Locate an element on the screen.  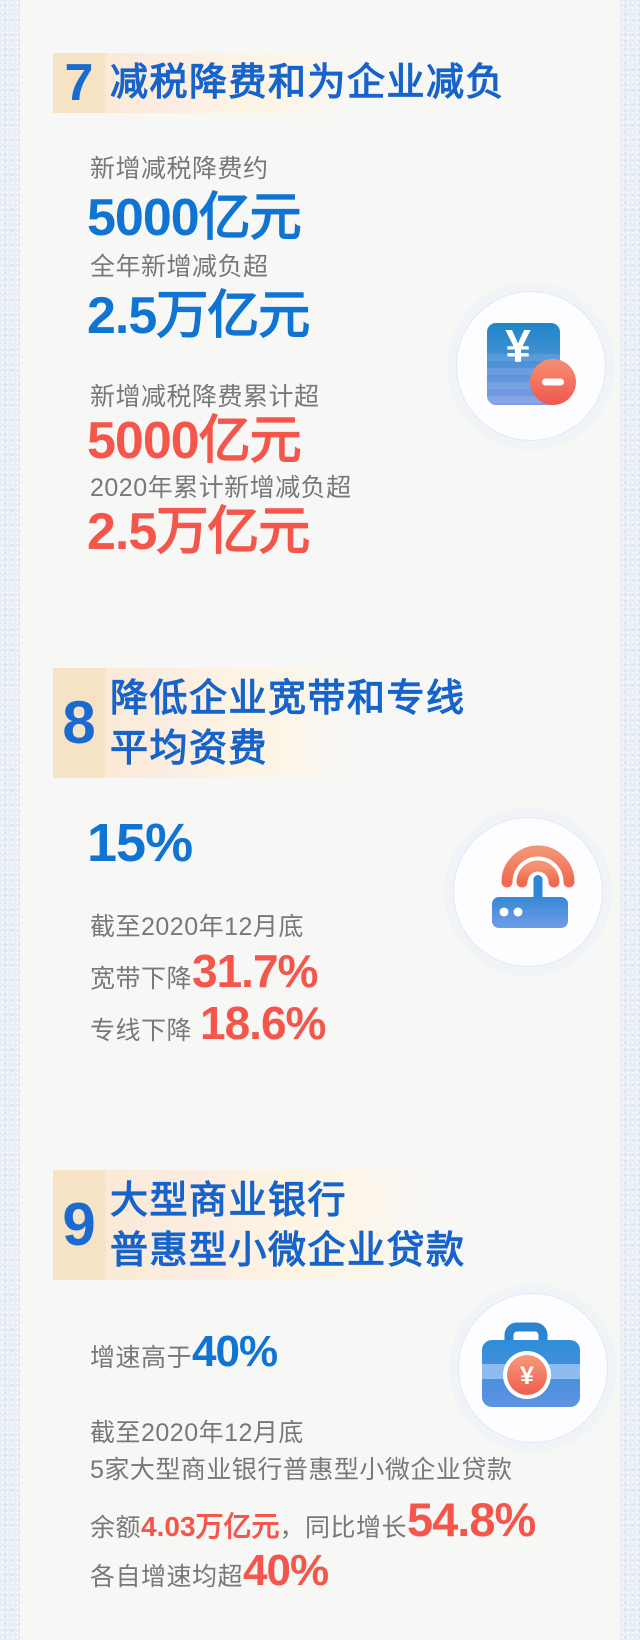
section7-icon-circle: ¥ is located at coordinates (531, 366).